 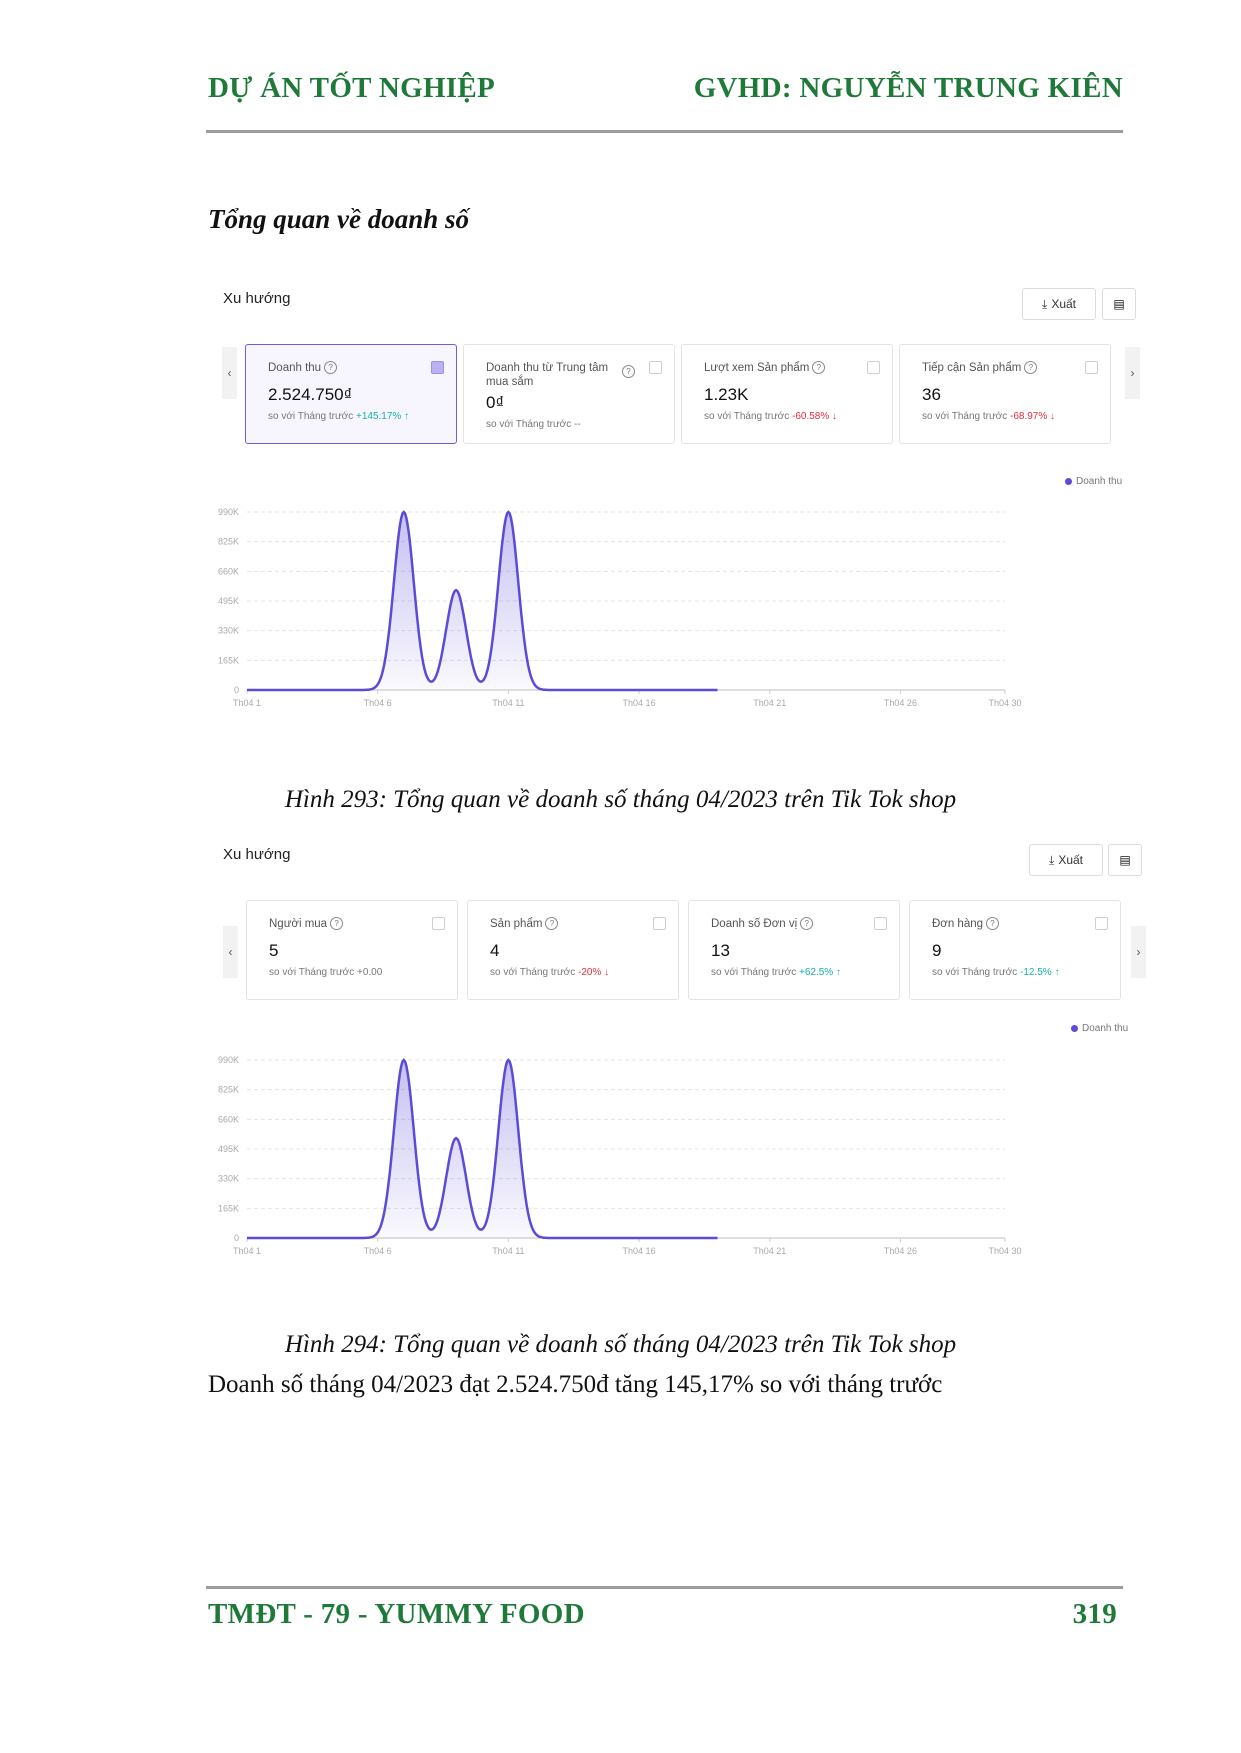 I want to click on x-tick-label: Th04 6, so click(x=378, y=703).